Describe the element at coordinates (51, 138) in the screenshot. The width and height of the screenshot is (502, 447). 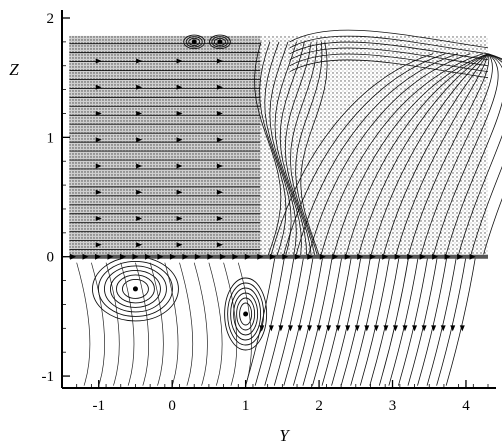
I see `y-tick-label: 1` at that location.